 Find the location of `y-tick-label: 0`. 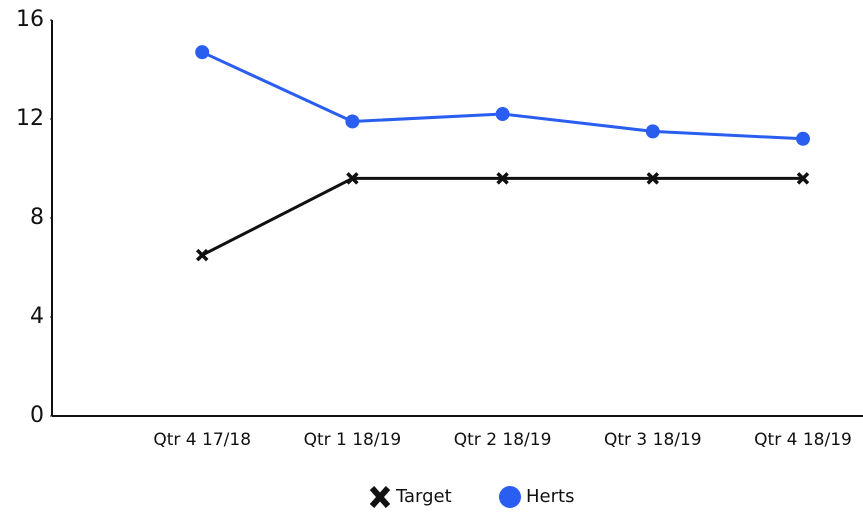

y-tick-label: 0 is located at coordinates (37, 415).